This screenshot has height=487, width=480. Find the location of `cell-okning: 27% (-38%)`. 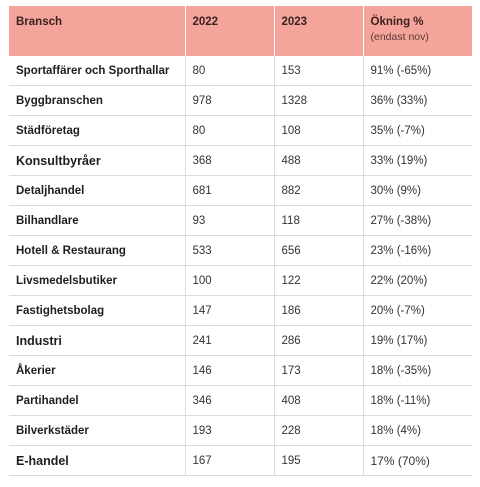

cell-okning: 27% (-38%) is located at coordinates (401, 220).